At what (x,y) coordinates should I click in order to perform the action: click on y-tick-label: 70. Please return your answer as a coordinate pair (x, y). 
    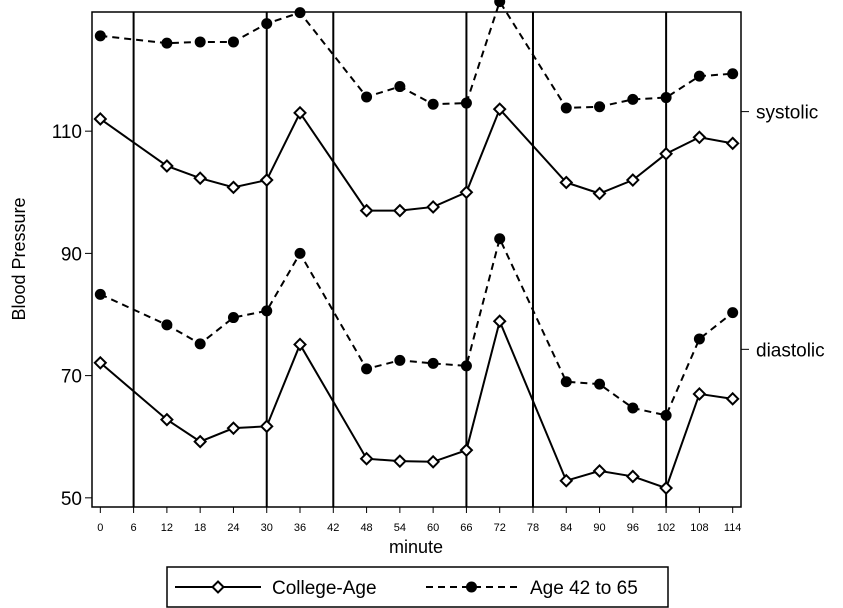
    Looking at the image, I should click on (71, 377).